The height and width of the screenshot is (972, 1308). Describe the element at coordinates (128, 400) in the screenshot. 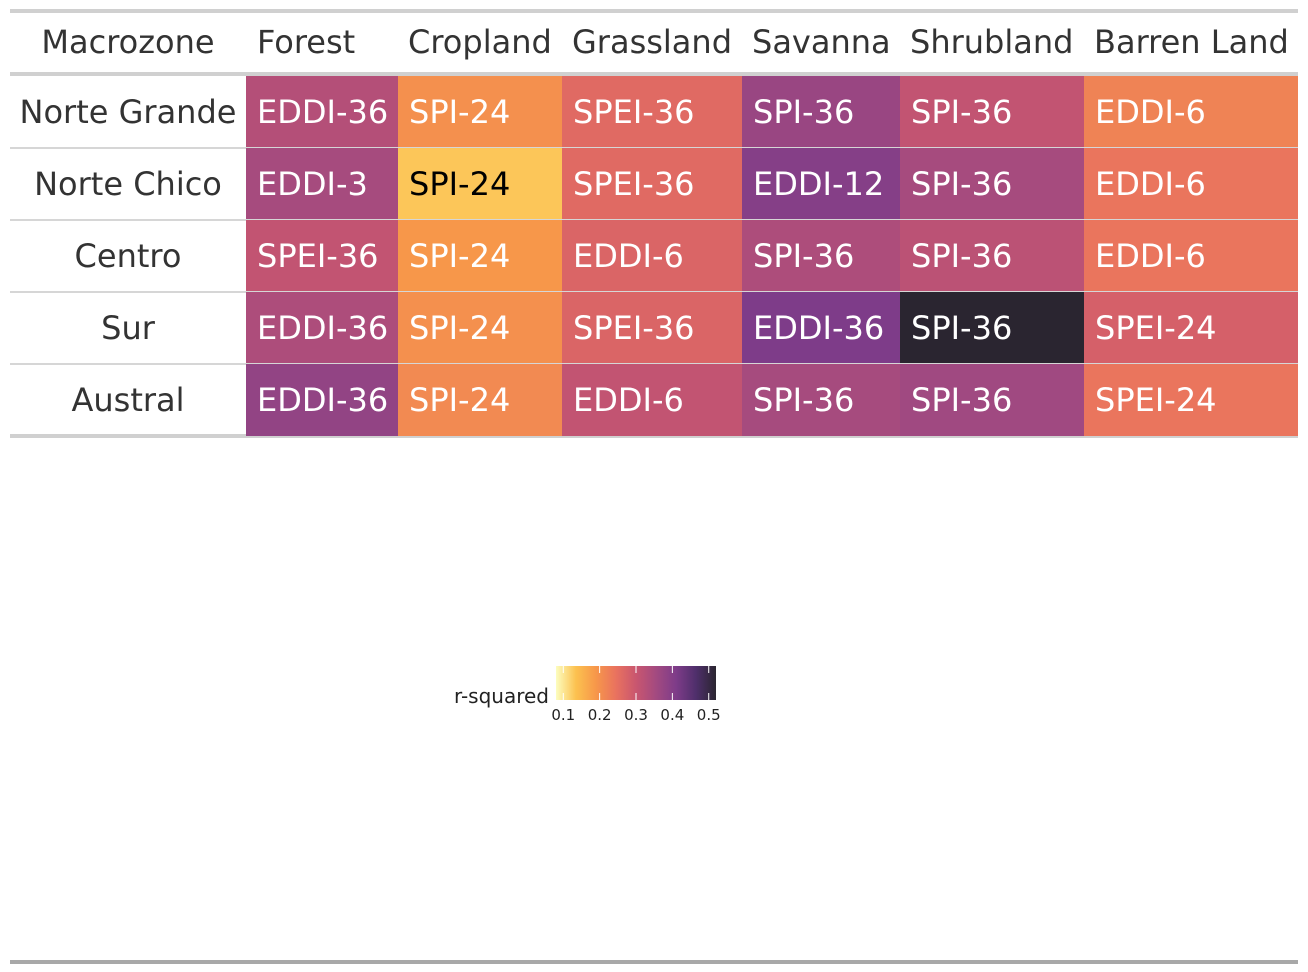

I see `row-label: Austral` at that location.